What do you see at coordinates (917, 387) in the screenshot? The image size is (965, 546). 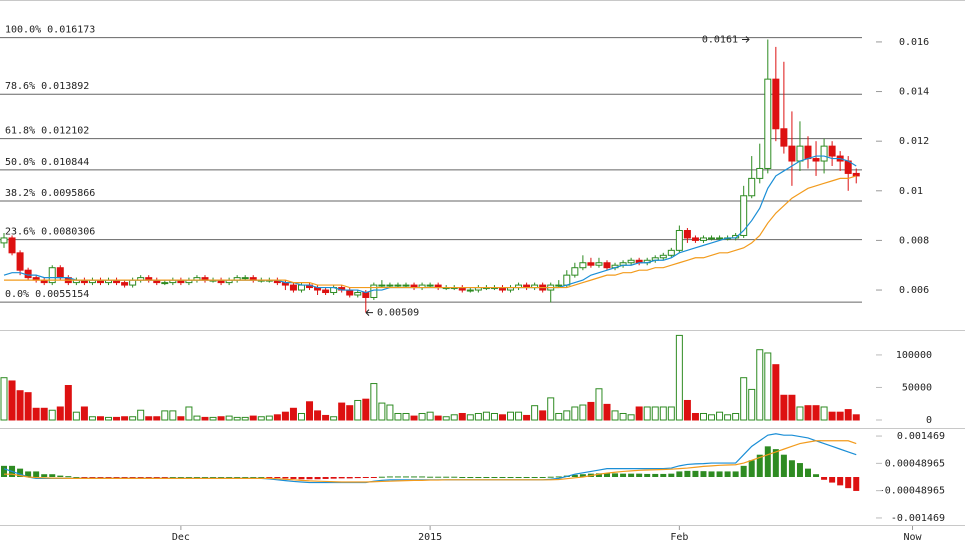 I see `y-tick-label: 50000` at bounding box center [917, 387].